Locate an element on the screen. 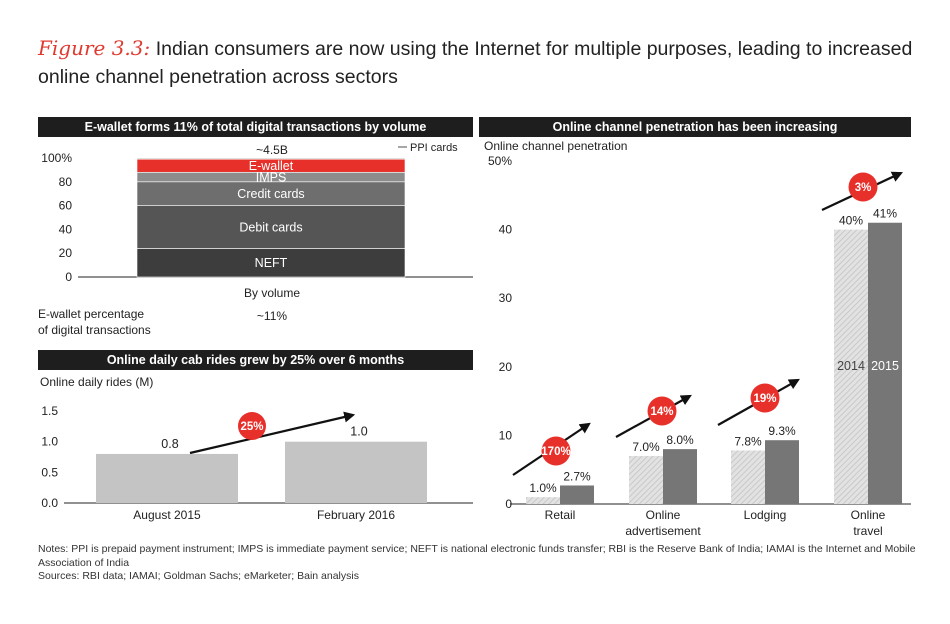  penetration-category-label: travel is located at coordinates (867, 531).